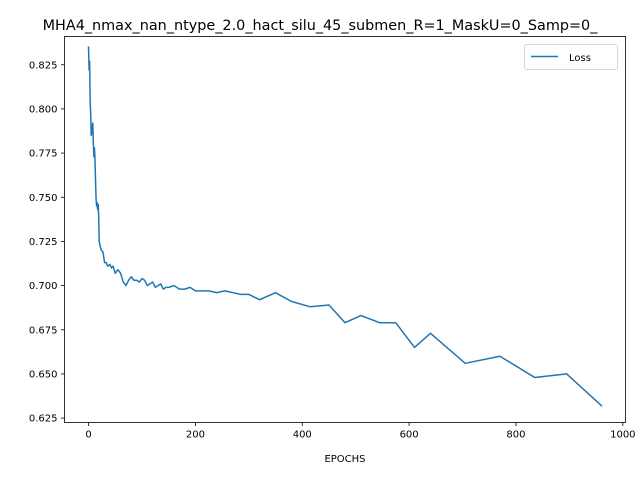 This screenshot has height=480, width=640. Describe the element at coordinates (43, 286) in the screenshot. I see `y-tick-label: 0.700` at that location.